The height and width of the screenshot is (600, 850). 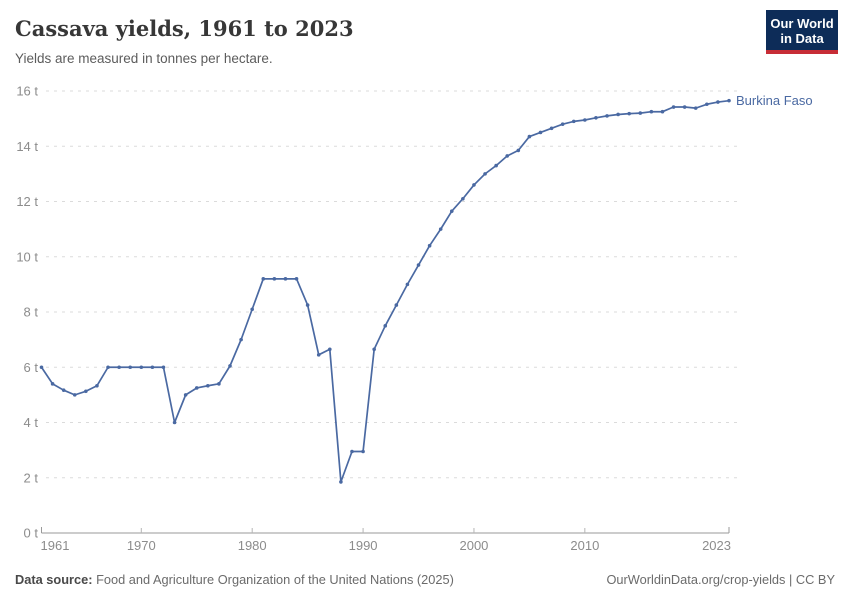 What do you see at coordinates (31, 367) in the screenshot?
I see `y-axis-tick-label: 6 t` at bounding box center [31, 367].